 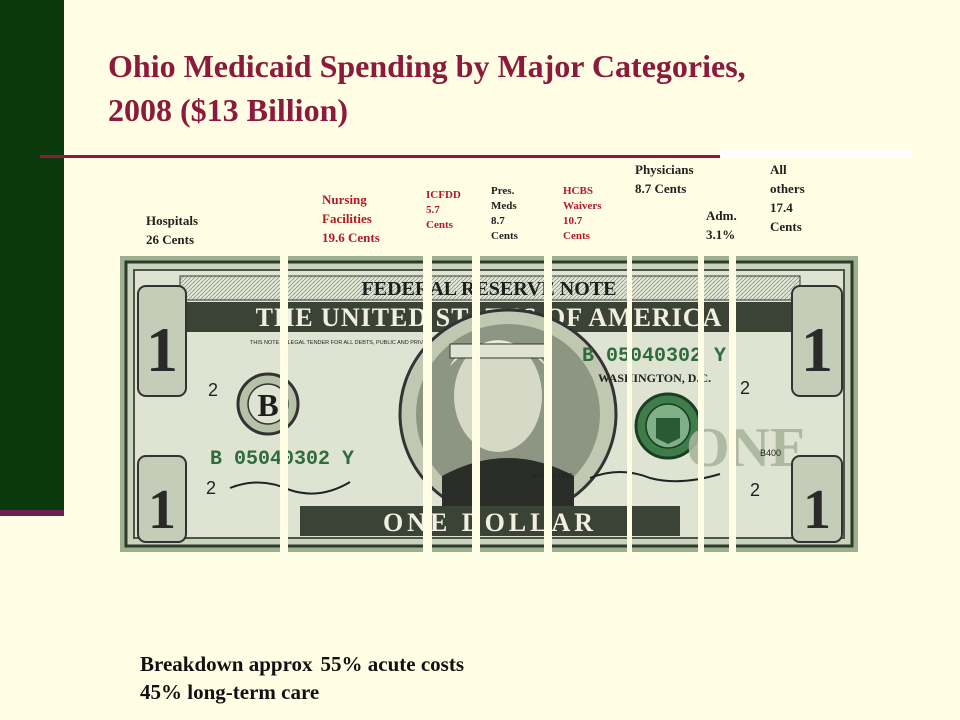 I want to click on bill-serial-right: B 05040302 Y, so click(x=654, y=356).